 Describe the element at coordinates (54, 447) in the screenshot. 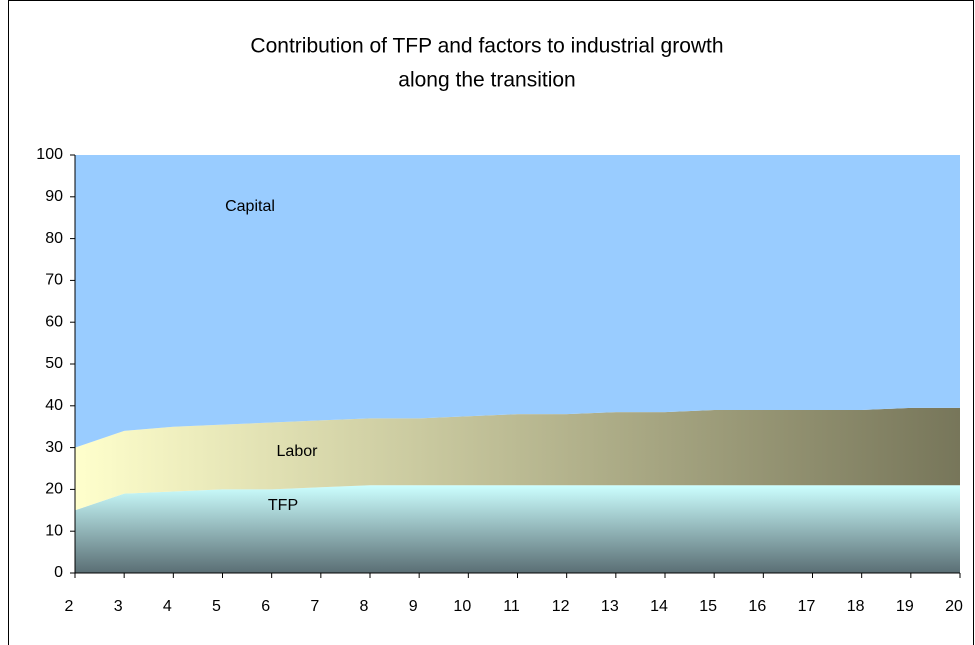

I see `y-tick-label: 30` at that location.